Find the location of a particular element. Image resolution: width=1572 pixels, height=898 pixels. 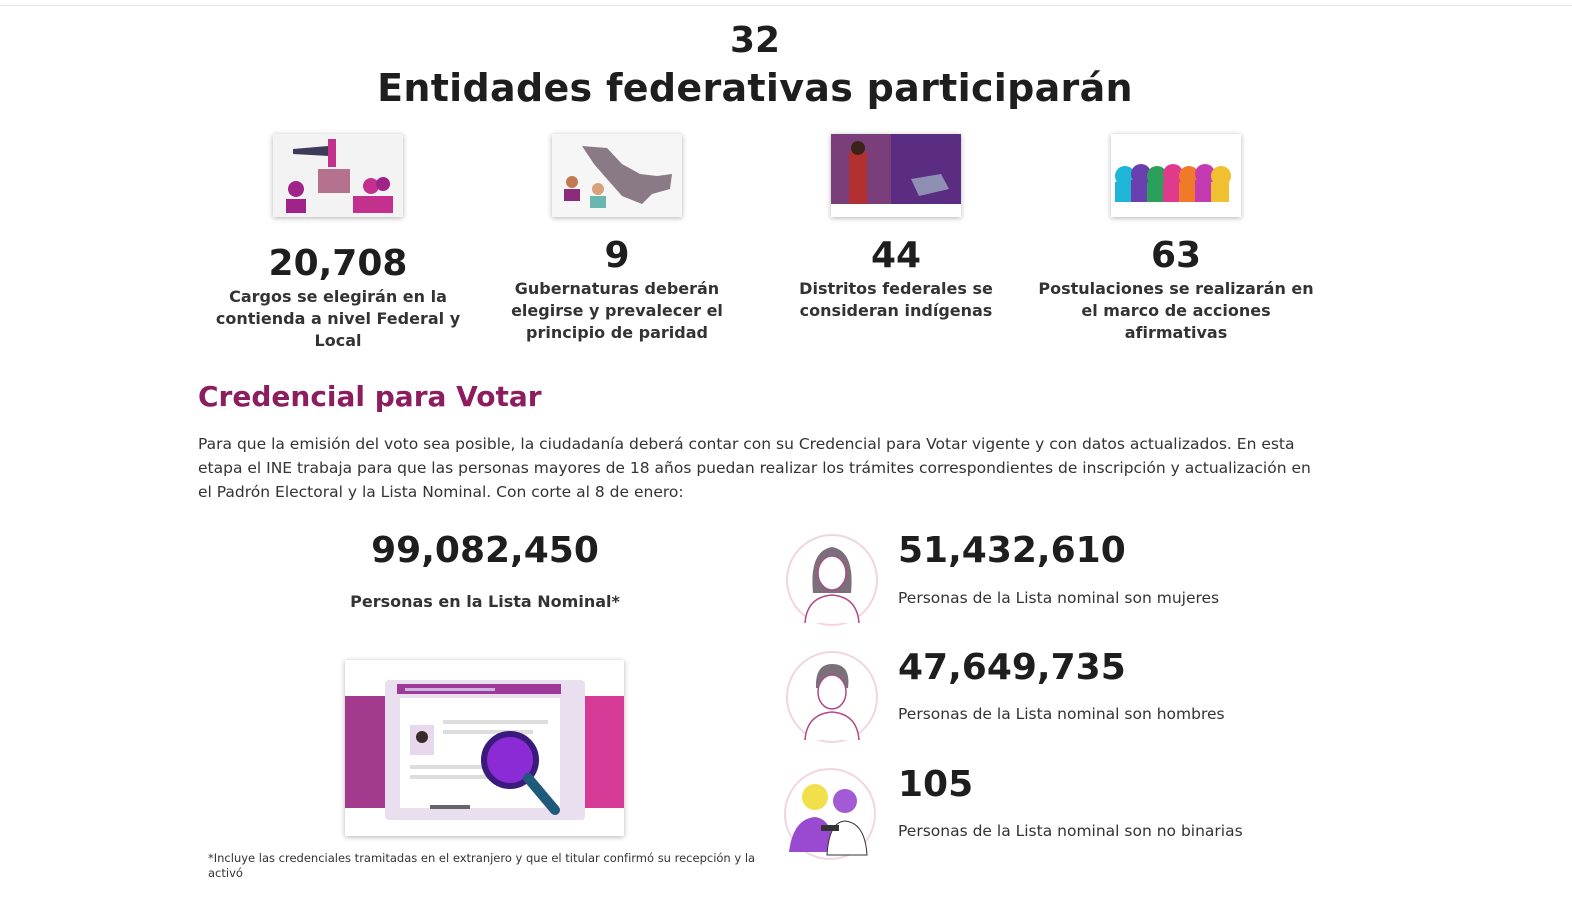

stat-value: 63 is located at coordinates (1176, 255).